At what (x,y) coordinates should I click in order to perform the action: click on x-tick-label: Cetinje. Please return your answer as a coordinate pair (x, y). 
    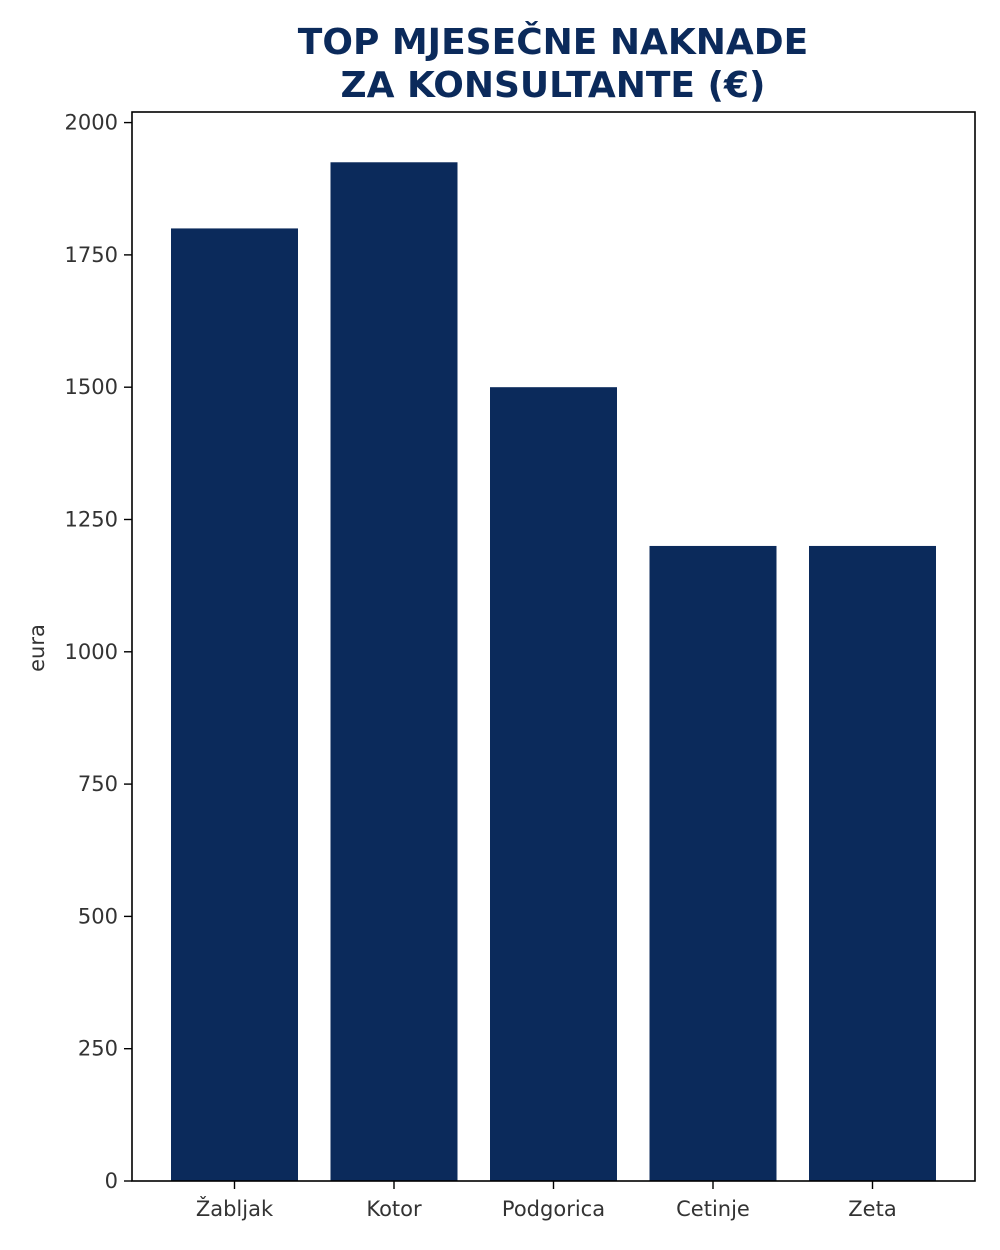
    Looking at the image, I should click on (713, 1209).